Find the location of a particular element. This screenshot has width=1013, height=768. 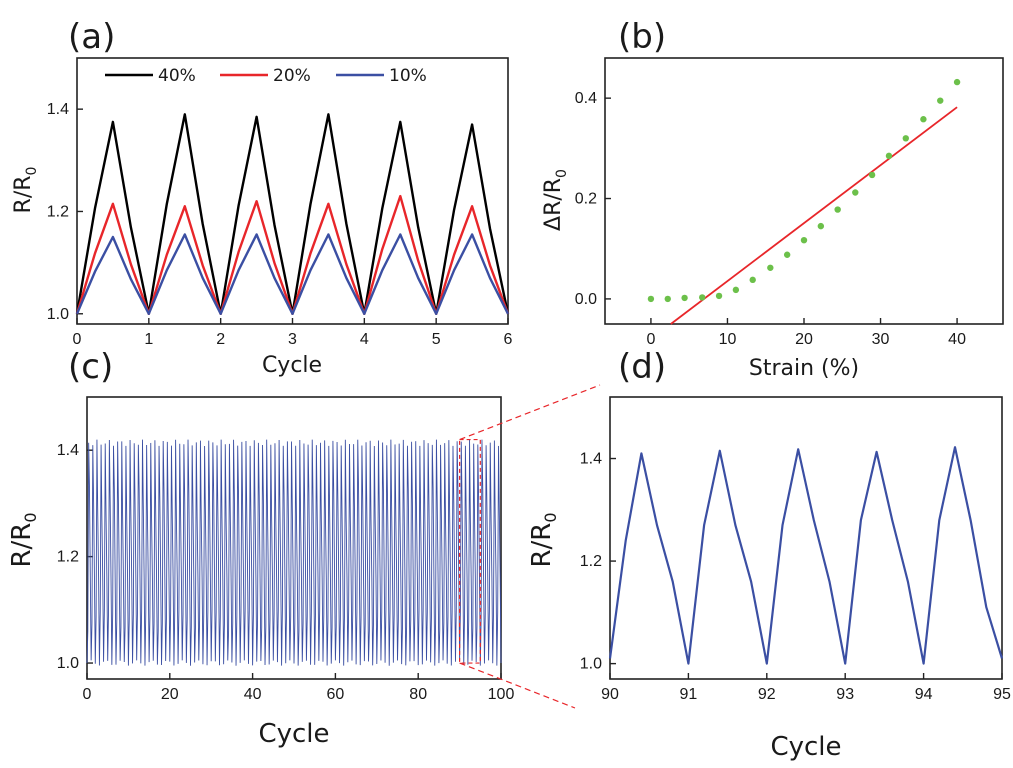

x-tick-label: 2 is located at coordinates (220, 339).